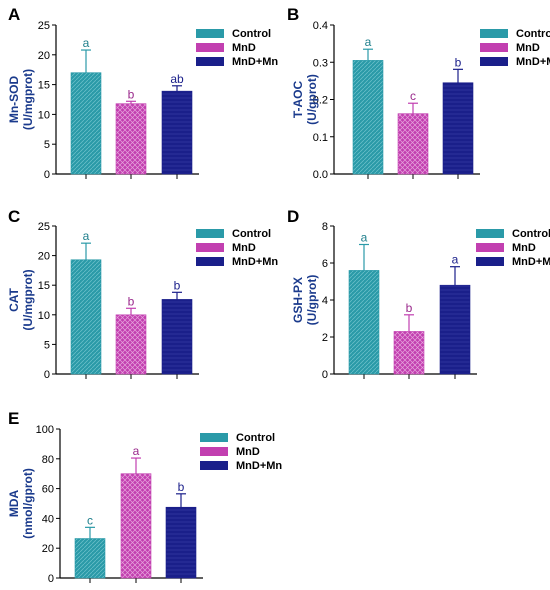 The image size is (550, 590). I want to click on y-tick-label: 40, so click(48, 519).